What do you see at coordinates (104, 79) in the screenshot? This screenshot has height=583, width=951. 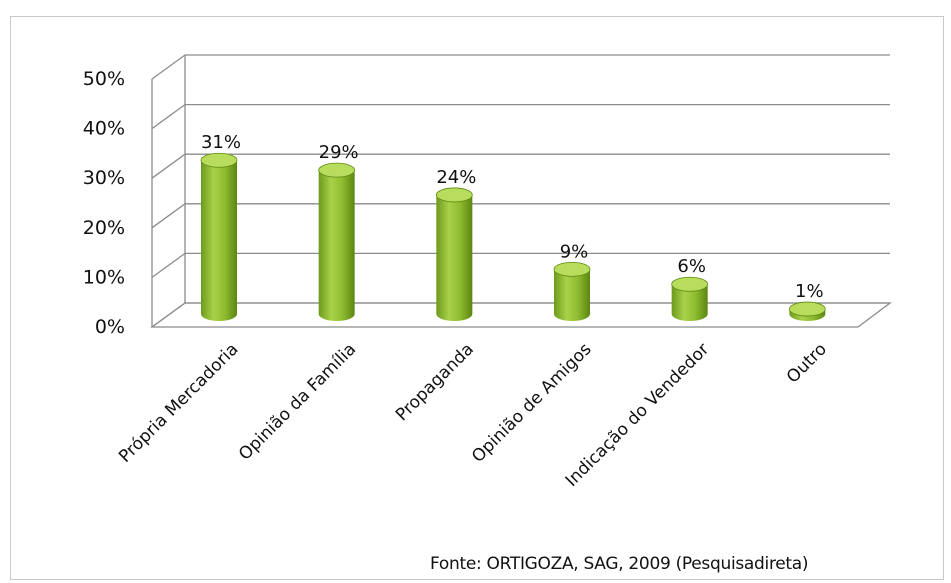 I see `y-tick-label: 50%` at bounding box center [104, 79].